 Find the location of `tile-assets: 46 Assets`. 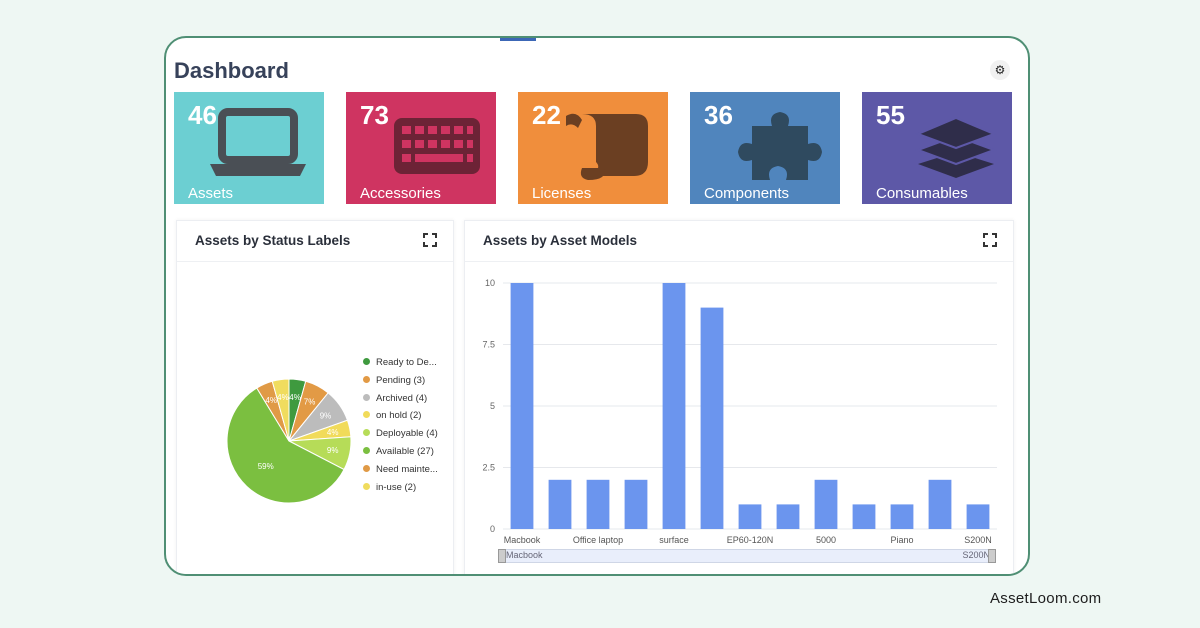

tile-assets: 46 Assets is located at coordinates (249, 148).